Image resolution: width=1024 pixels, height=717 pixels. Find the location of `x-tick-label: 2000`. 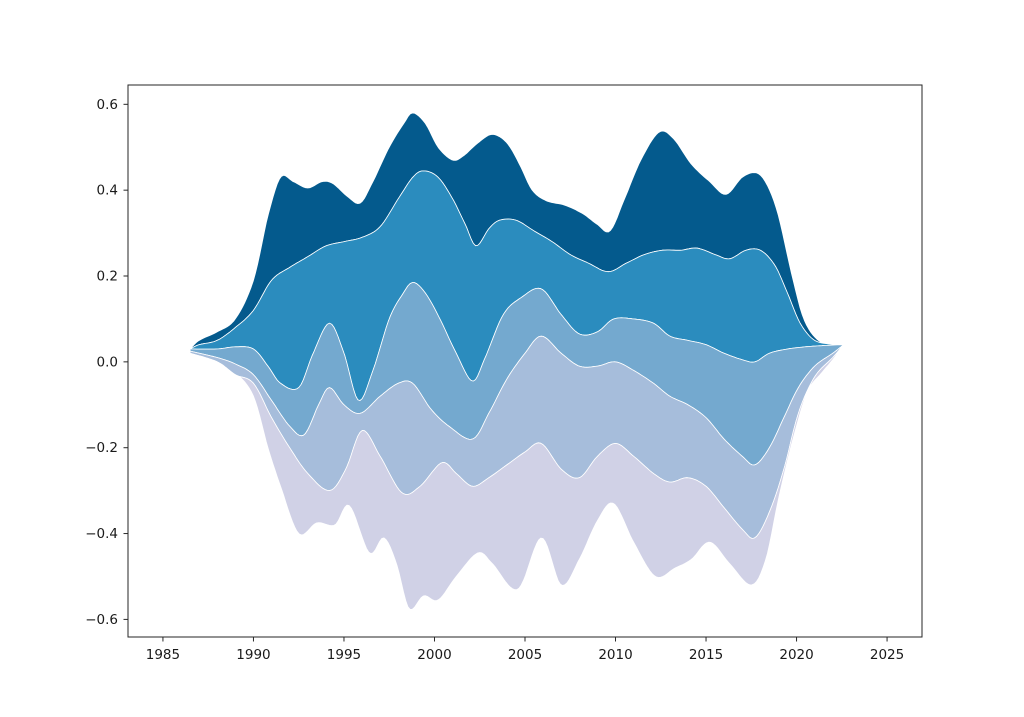

x-tick-label: 2000 is located at coordinates (434, 655).